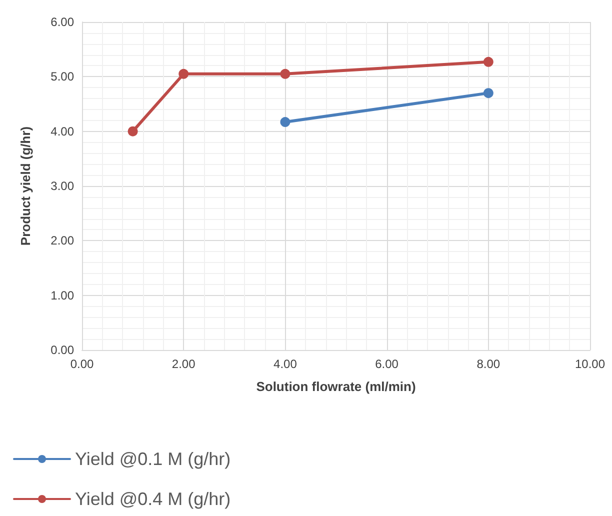 This screenshot has width=612, height=516. Describe the element at coordinates (62, 77) in the screenshot. I see `y-tick-label: 5.00` at that location.